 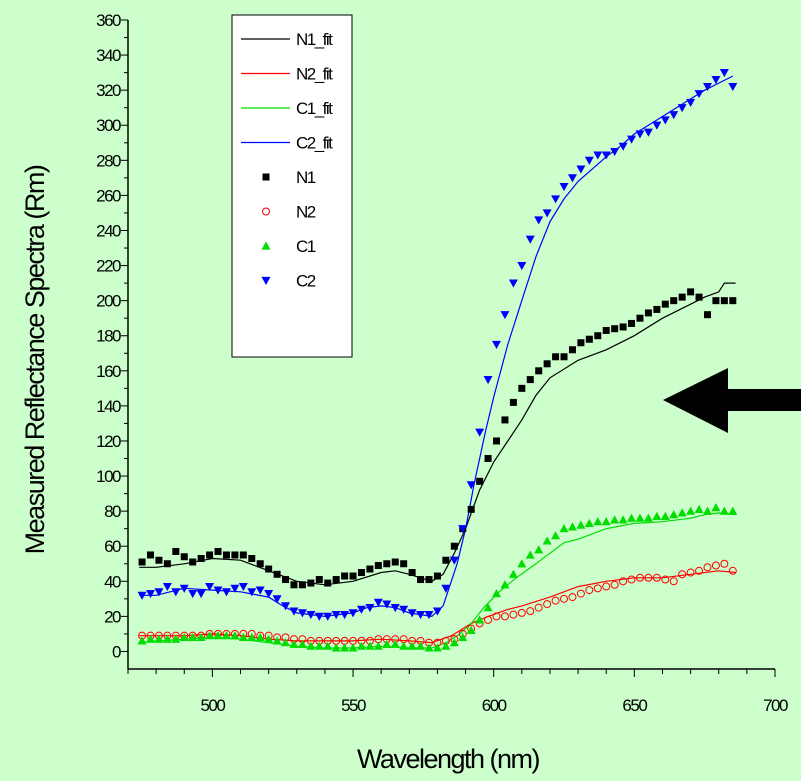 What do you see at coordinates (448, 759) in the screenshot?
I see `x-axis-title: Wavelength (nm)` at bounding box center [448, 759].